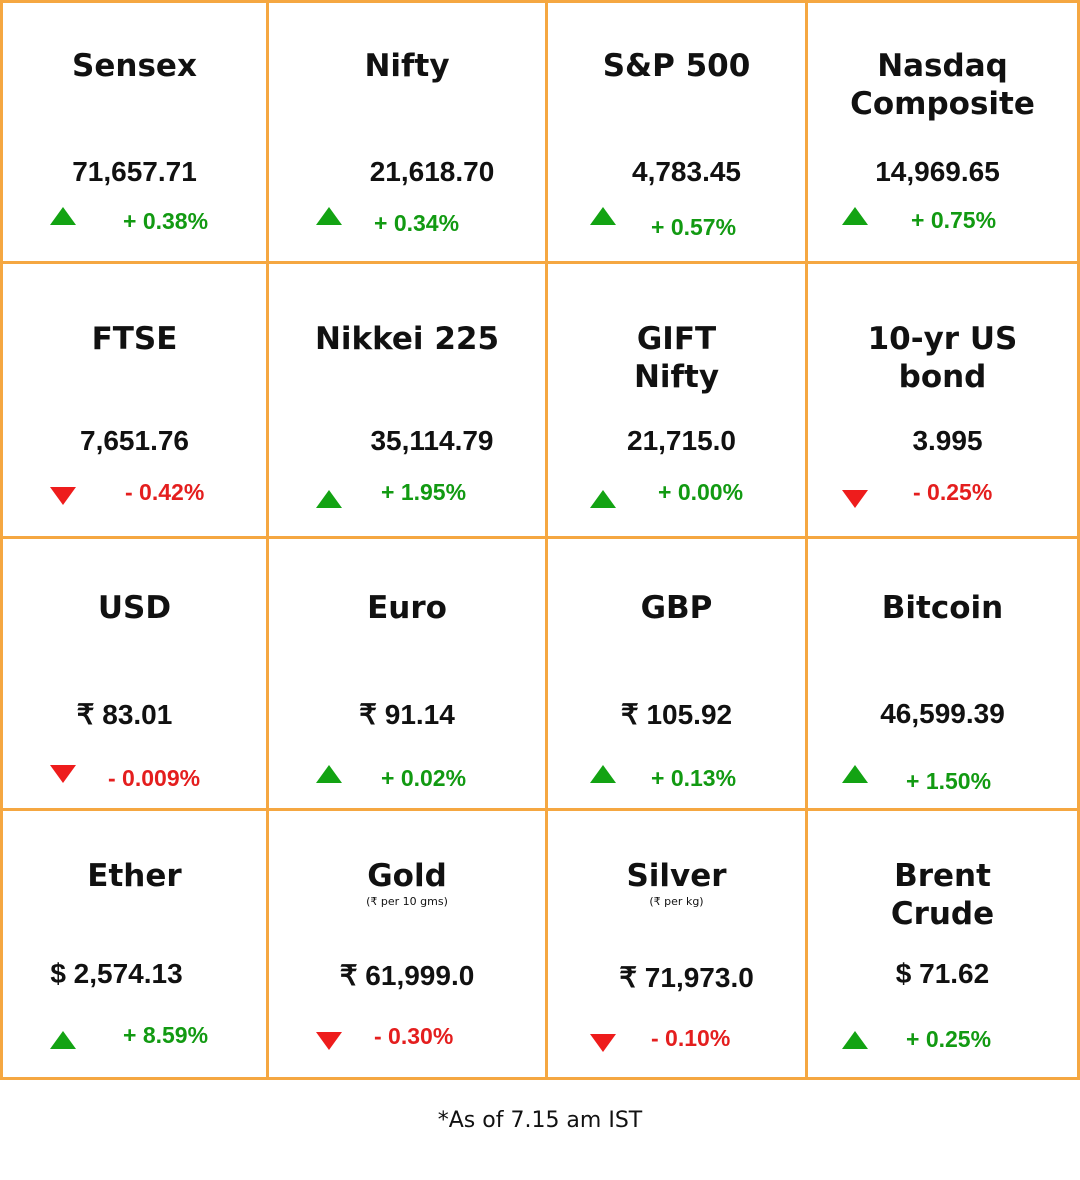 This screenshot has width=1080, height=1180. I want to click on tile-value: 46,599.39, so click(942, 713).